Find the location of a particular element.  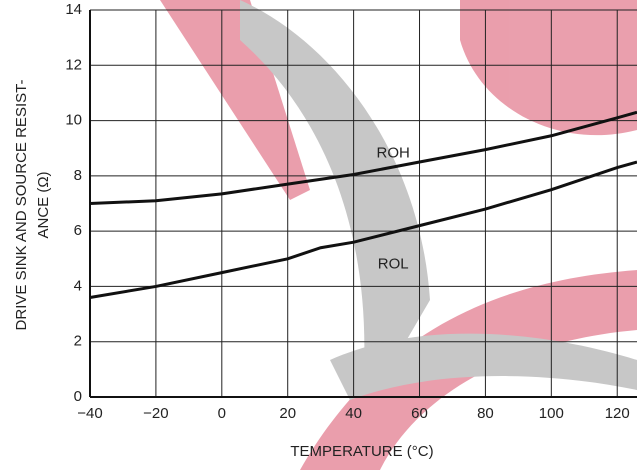

y-axis-title-line: ANCE (Ω) is located at coordinates (43, 204).